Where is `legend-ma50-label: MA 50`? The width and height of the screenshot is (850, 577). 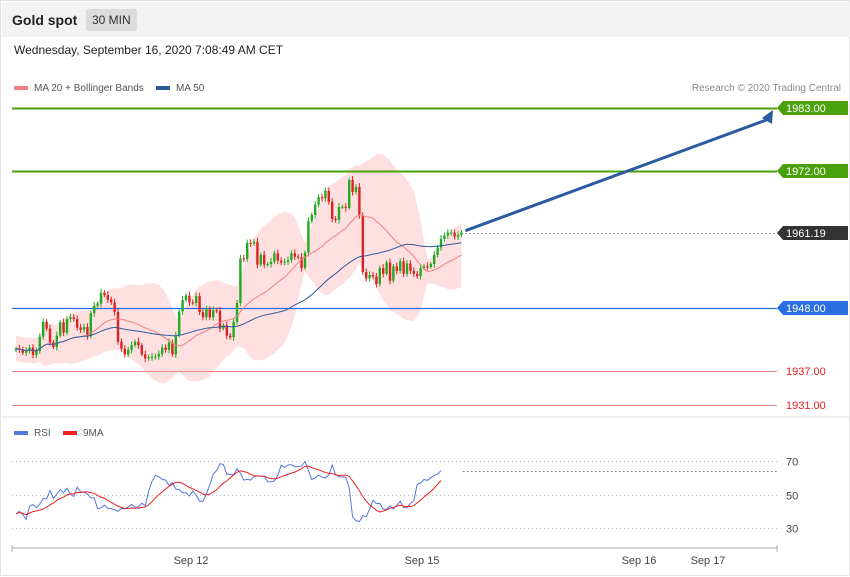 legend-ma50-label: MA 50 is located at coordinates (190, 88).